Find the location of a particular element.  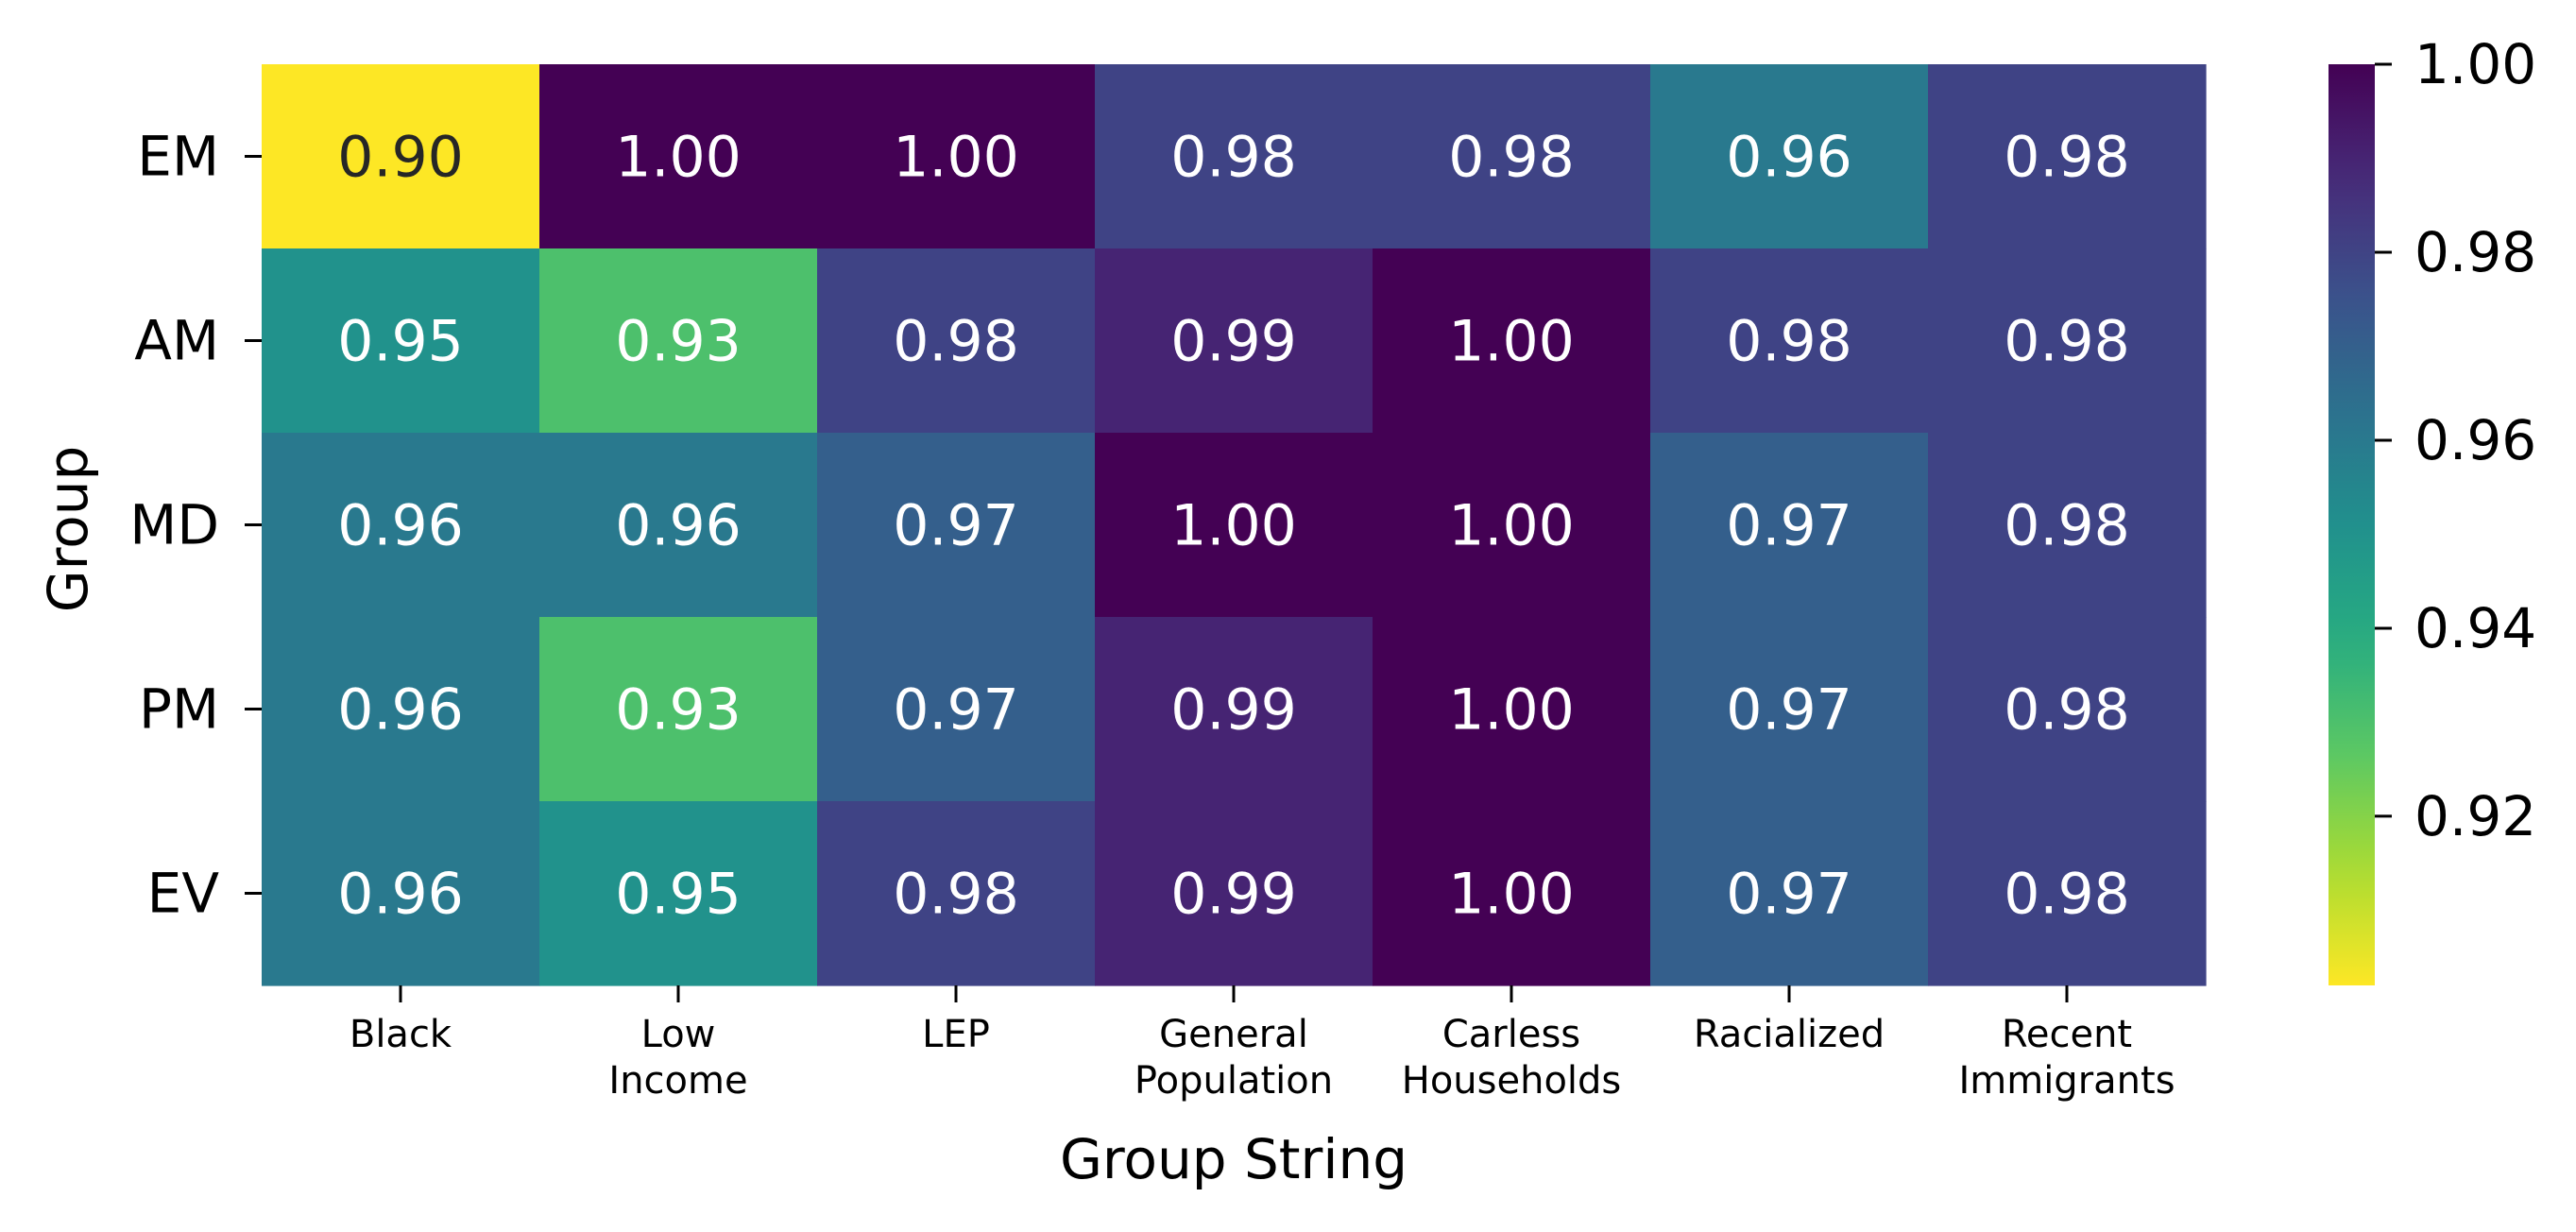

x-axis-title: Group String is located at coordinates (1234, 1159).